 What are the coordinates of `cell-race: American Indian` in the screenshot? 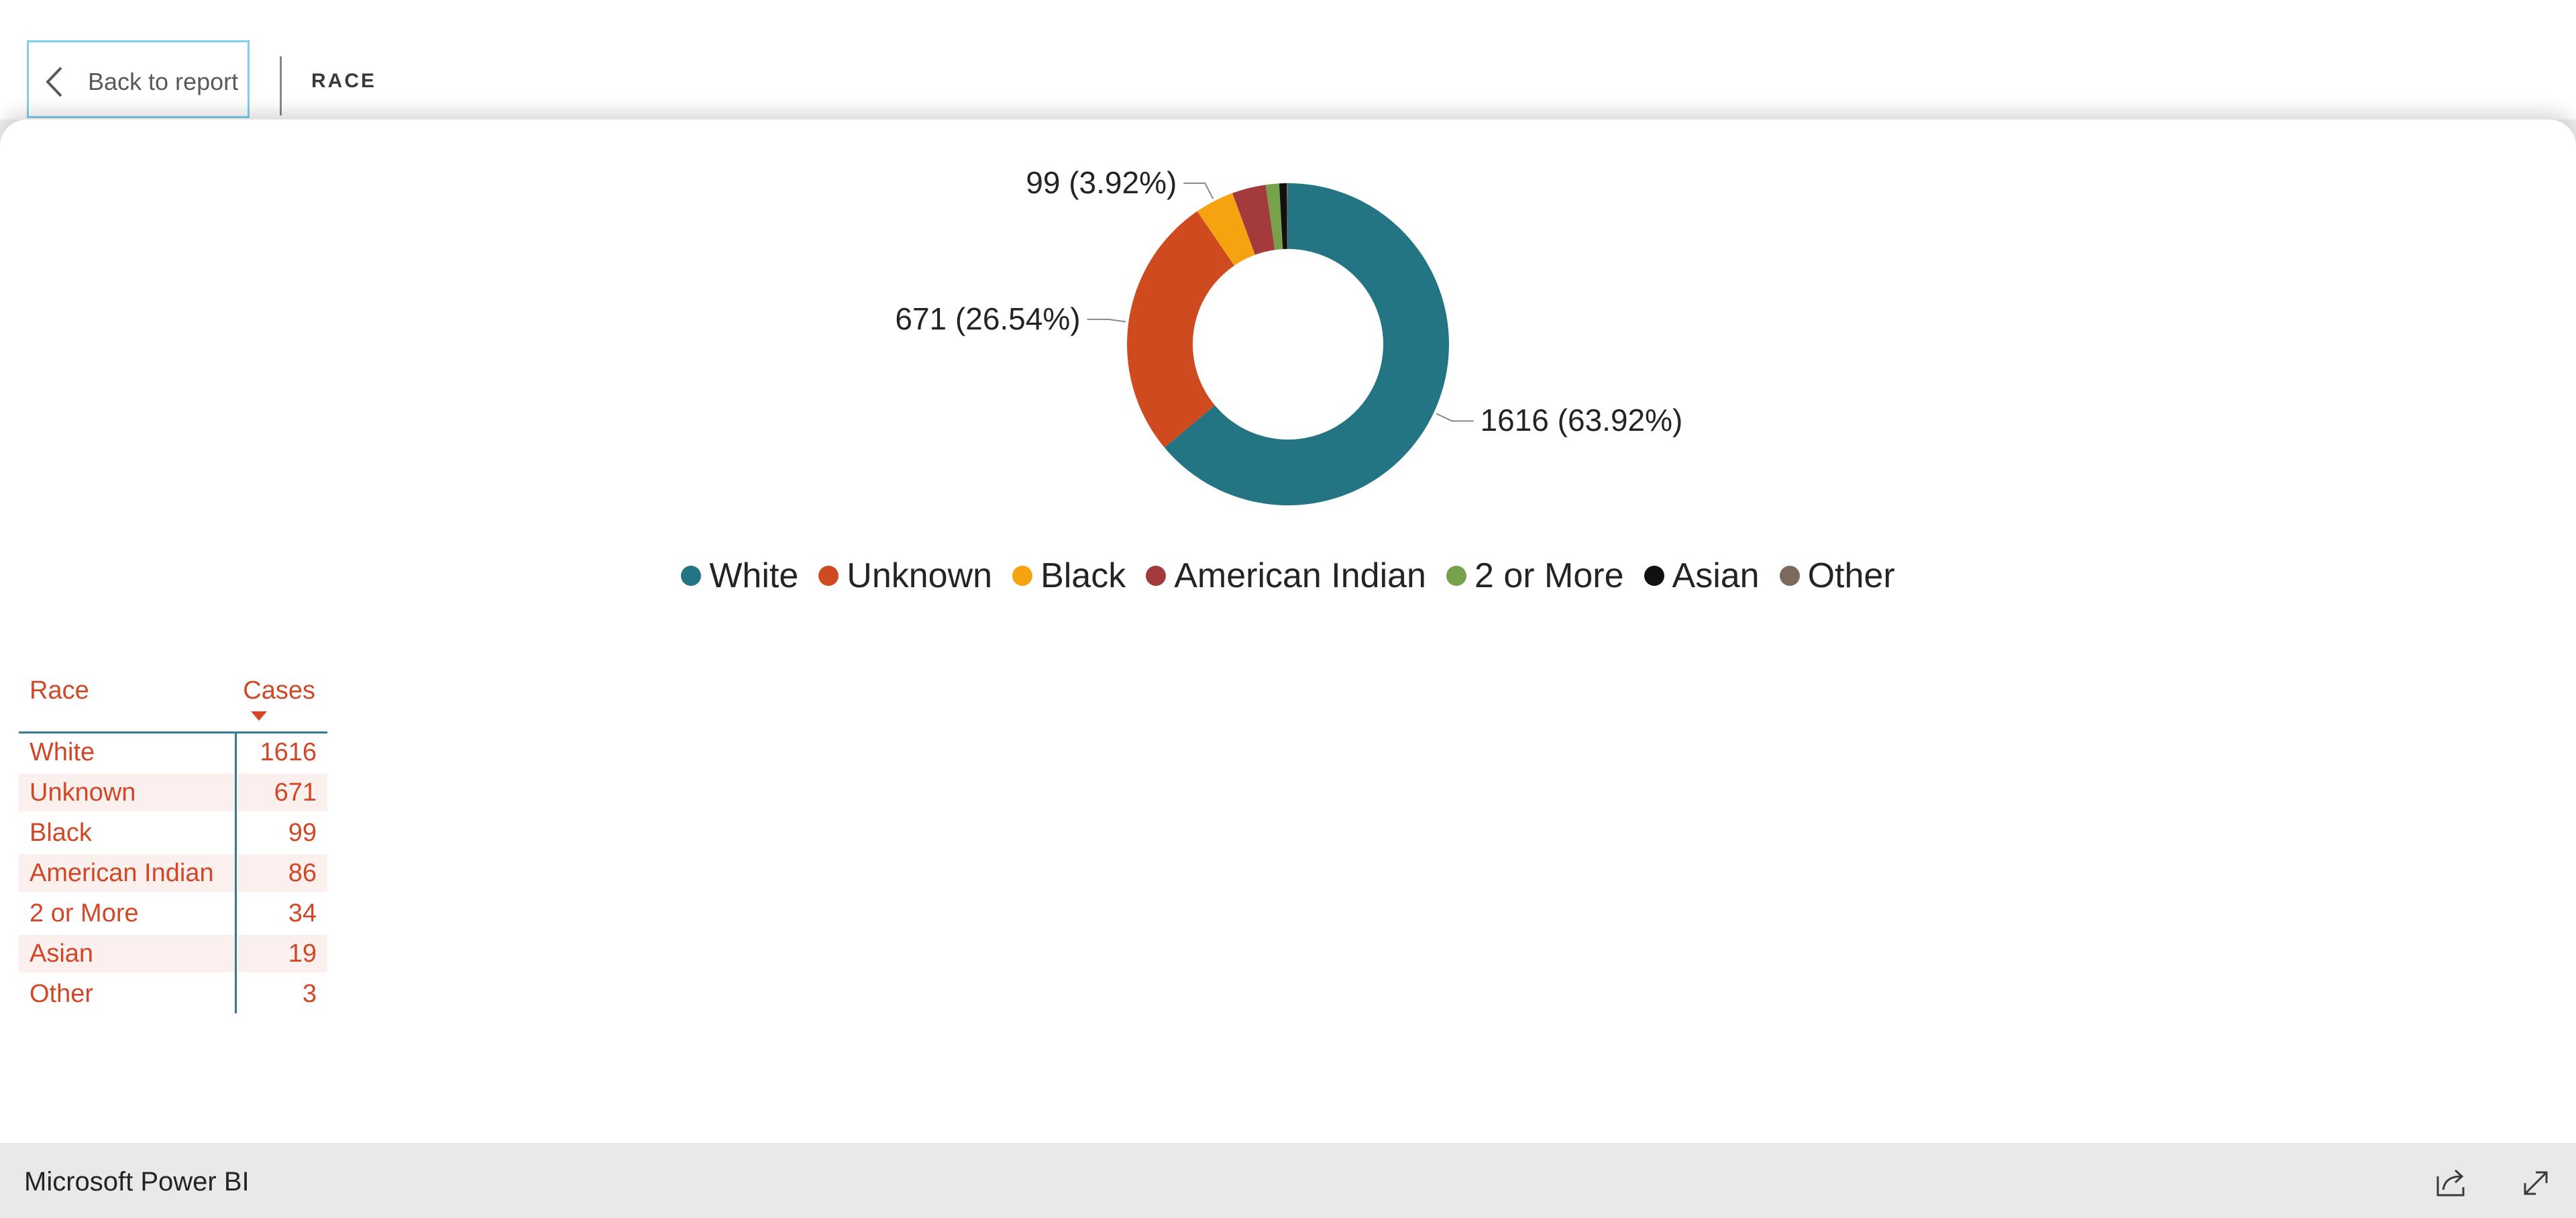 It's located at (127, 873).